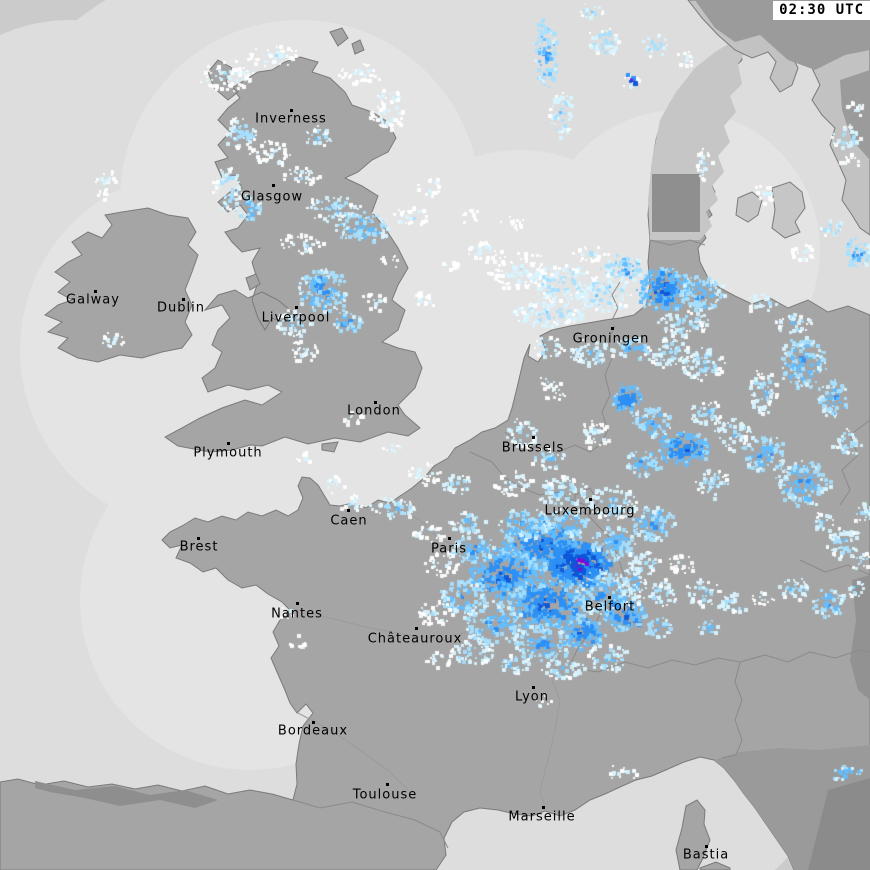 The height and width of the screenshot is (870, 870). What do you see at coordinates (313, 731) in the screenshot?
I see `city-label: Bordeaux` at bounding box center [313, 731].